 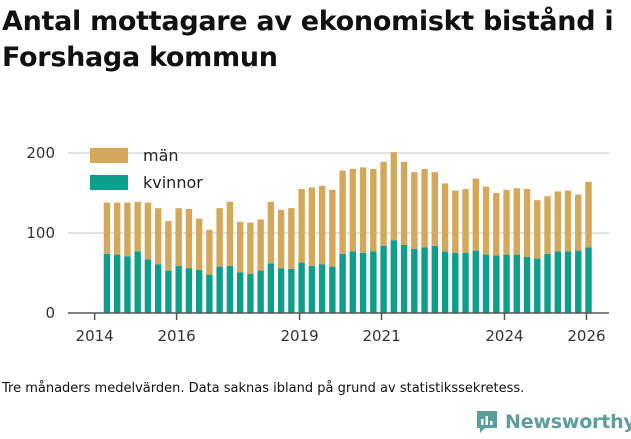 What do you see at coordinates (177, 336) in the screenshot?
I see `x-tick-label: 2016` at bounding box center [177, 336].